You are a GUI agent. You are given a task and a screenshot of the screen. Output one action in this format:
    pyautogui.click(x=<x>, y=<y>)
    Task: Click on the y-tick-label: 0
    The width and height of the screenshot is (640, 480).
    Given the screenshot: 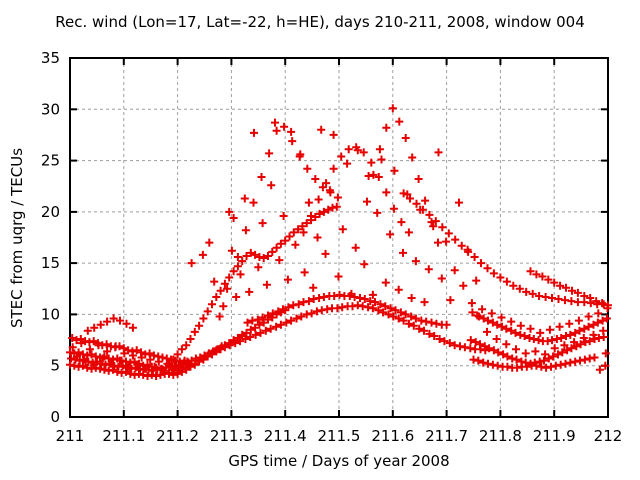 What is the action you would take?
    pyautogui.click(x=55, y=417)
    